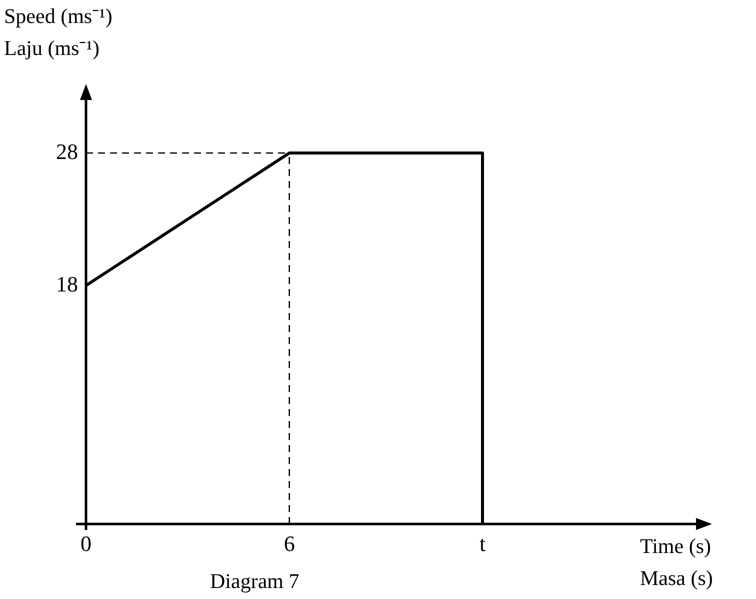 This screenshot has width=756, height=599. What do you see at coordinates (676, 562) in the screenshot?
I see `x-axis-title: Time (s) Masa (s)` at bounding box center [676, 562].